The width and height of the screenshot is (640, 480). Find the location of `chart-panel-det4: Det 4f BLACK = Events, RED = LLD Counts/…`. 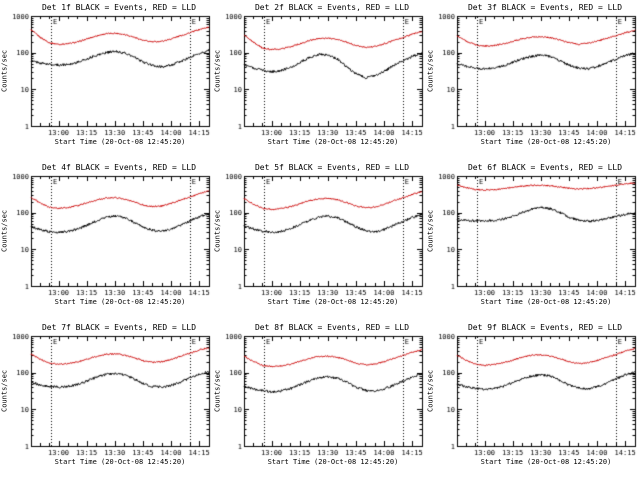

chart-panel-det4: Det 4f BLACK = Events, RED = LLD Counts/… is located at coordinates (106, 240).